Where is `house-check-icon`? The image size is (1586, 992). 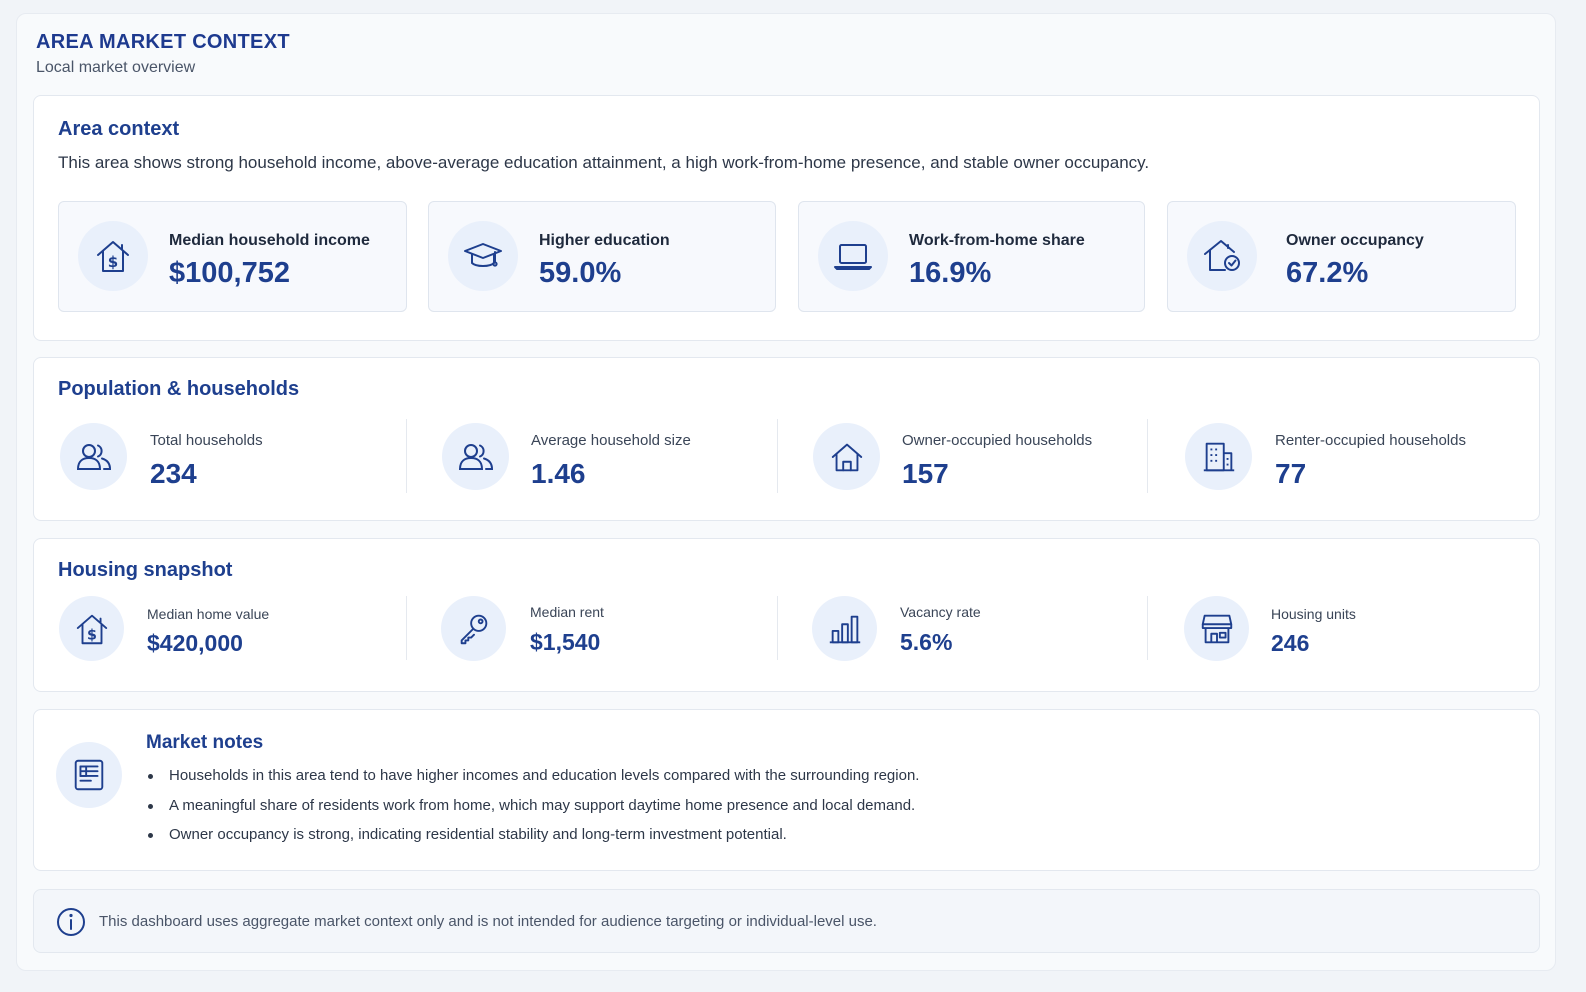
house-check-icon is located at coordinates (1222, 256).